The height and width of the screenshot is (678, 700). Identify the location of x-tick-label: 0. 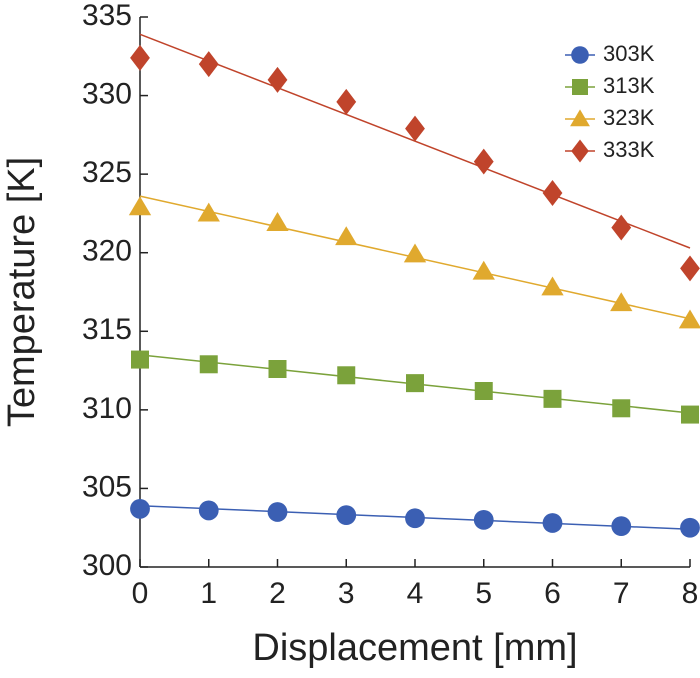
(140, 593).